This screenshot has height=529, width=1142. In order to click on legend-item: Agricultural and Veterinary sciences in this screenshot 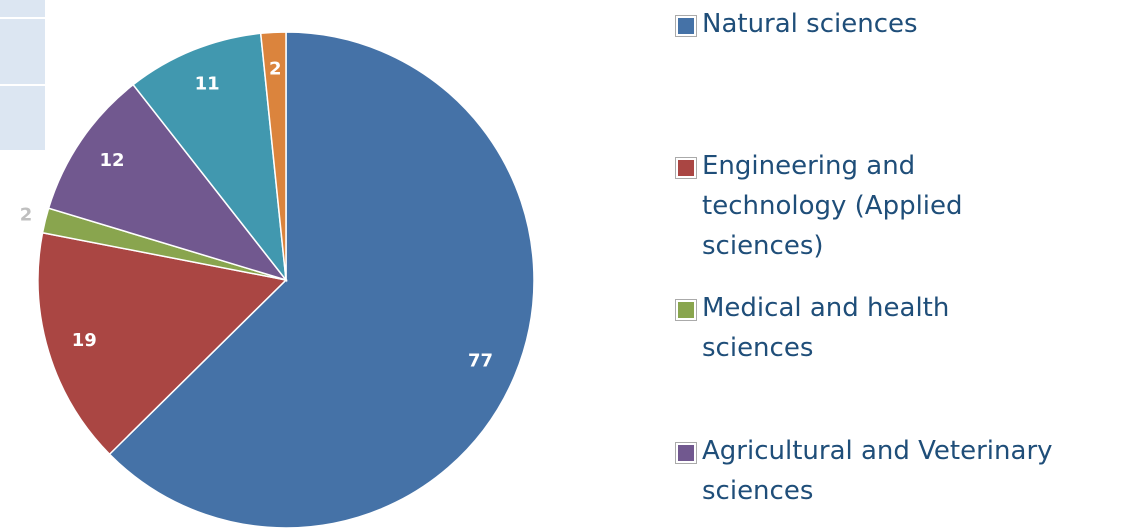, I will do `click(908, 471)`.